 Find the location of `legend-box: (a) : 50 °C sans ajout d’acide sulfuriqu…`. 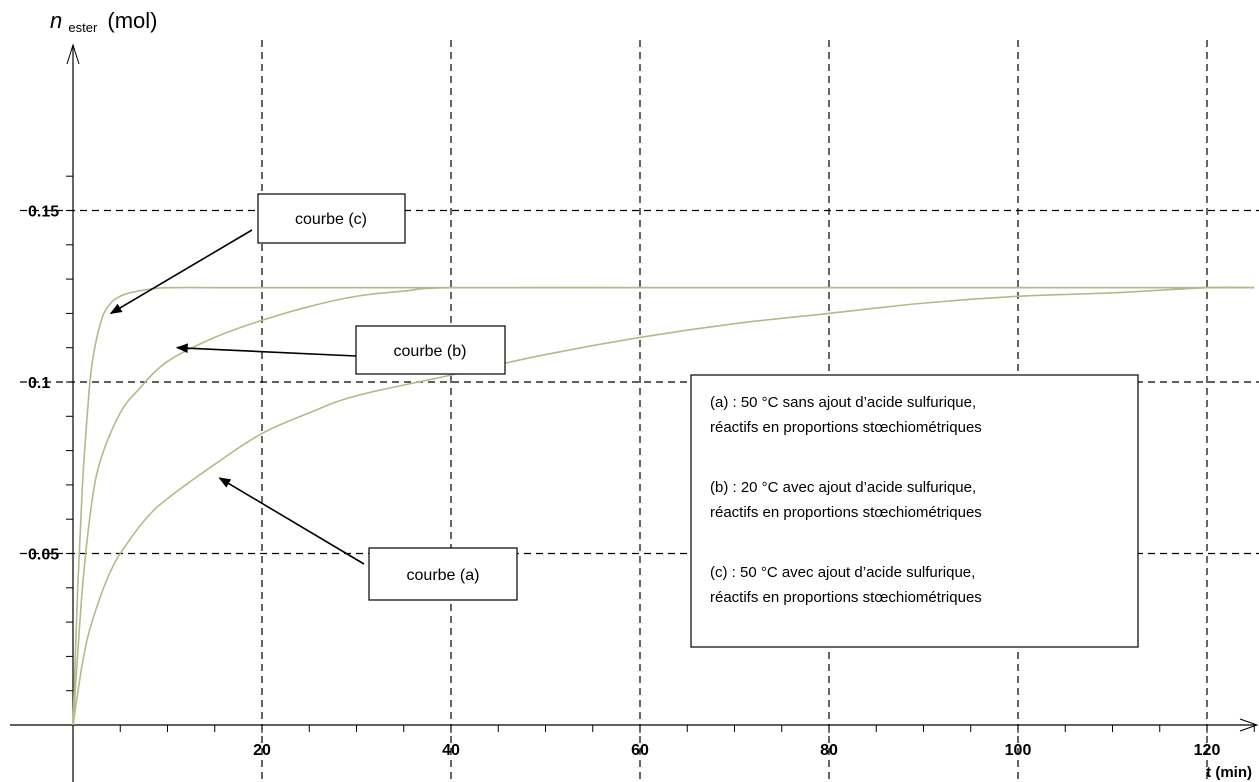

legend-box: (a) : 50 °C sans ajout d’acide sulfuriqu… is located at coordinates (914, 511).